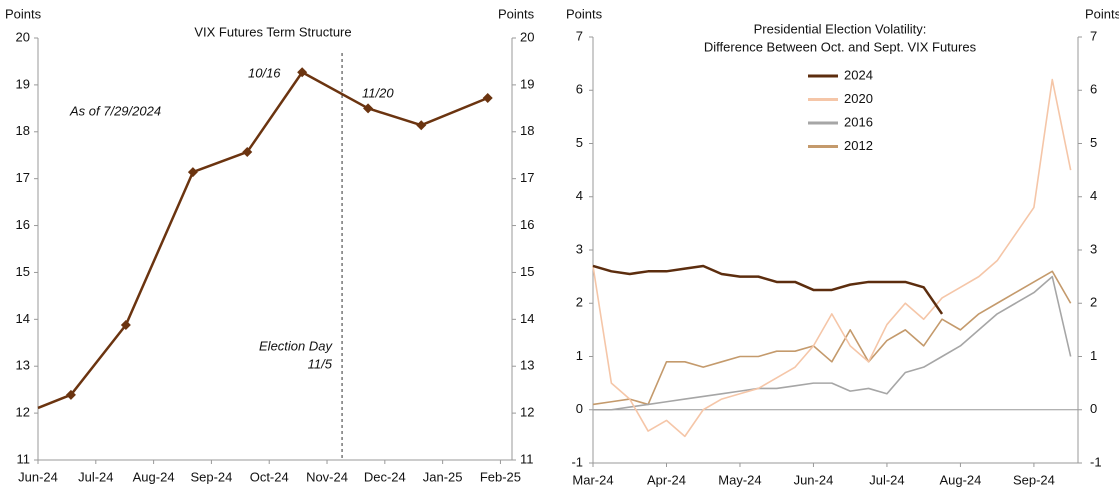  I want to click on y-tick-label: 12, so click(23, 412).